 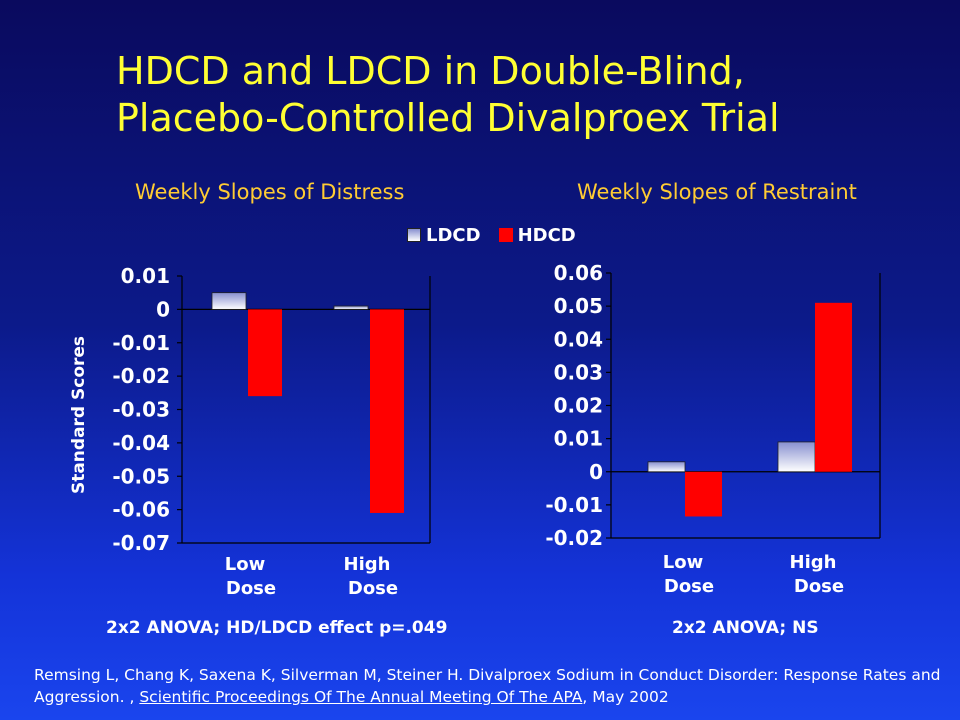 What do you see at coordinates (578, 273) in the screenshot?
I see `y-tick-label: 0.06` at bounding box center [578, 273].